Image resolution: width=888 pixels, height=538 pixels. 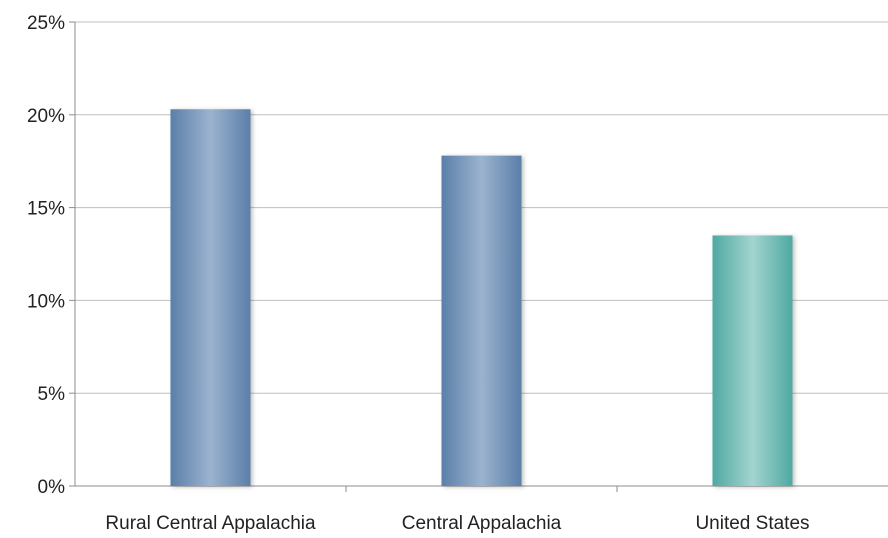 What do you see at coordinates (210, 523) in the screenshot?
I see `x-tick-label: Rural Central Appalachia` at bounding box center [210, 523].